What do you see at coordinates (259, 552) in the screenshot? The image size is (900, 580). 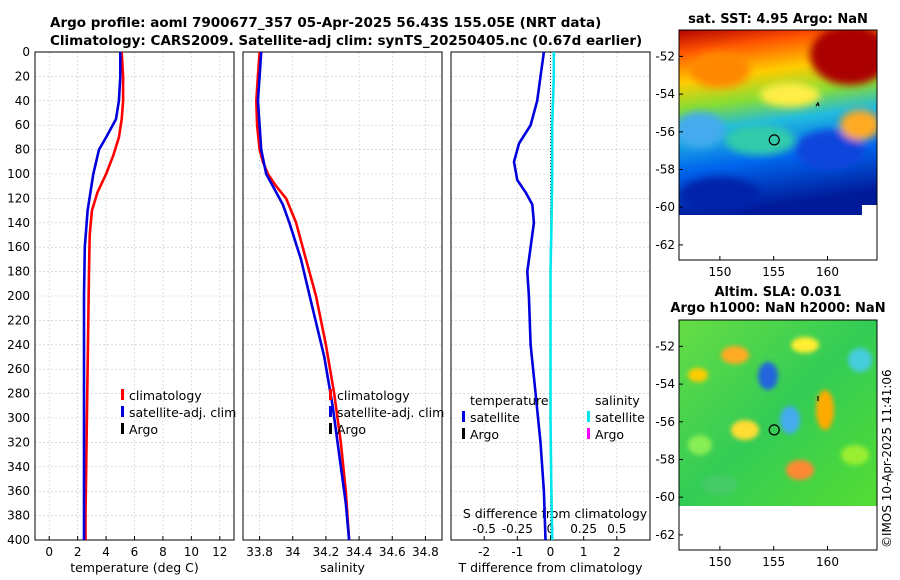 I see `x-tick-label: 33.8` at bounding box center [259, 552].